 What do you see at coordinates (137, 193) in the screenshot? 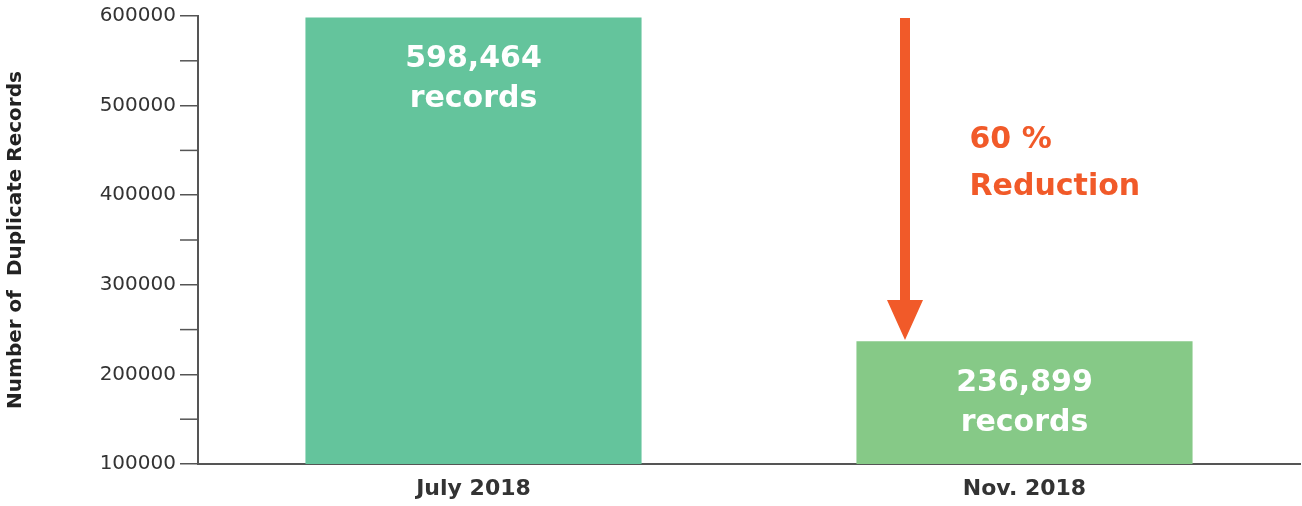
I see `y-tick-label: 400000` at bounding box center [137, 193].